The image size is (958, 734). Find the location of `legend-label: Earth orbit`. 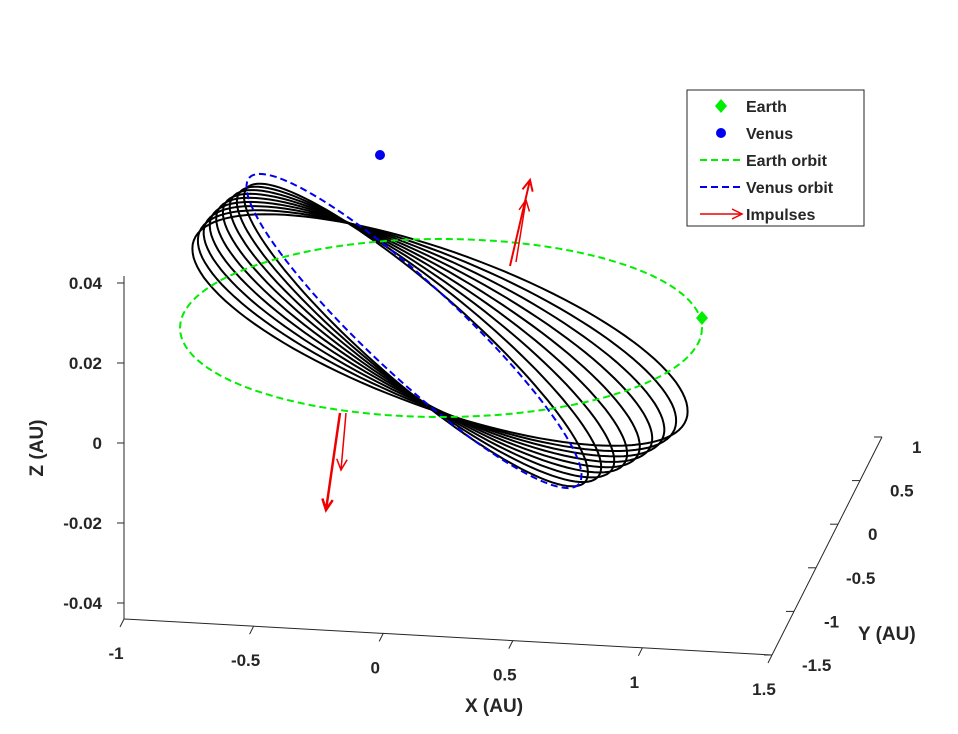

legend-label: Earth orbit is located at coordinates (787, 161).